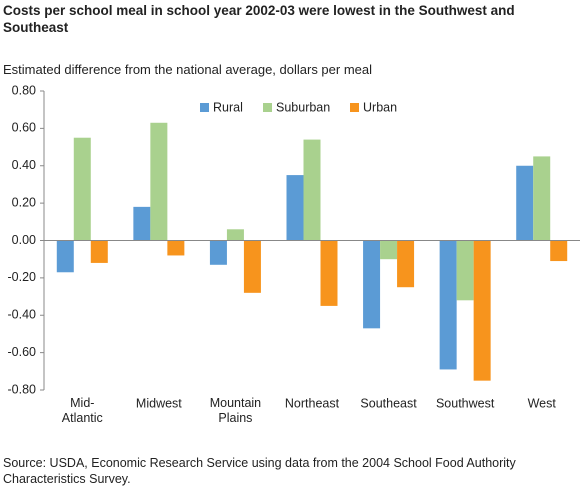  What do you see at coordinates (22, 389) in the screenshot?
I see `y-tick-label: -0.80` at bounding box center [22, 389].